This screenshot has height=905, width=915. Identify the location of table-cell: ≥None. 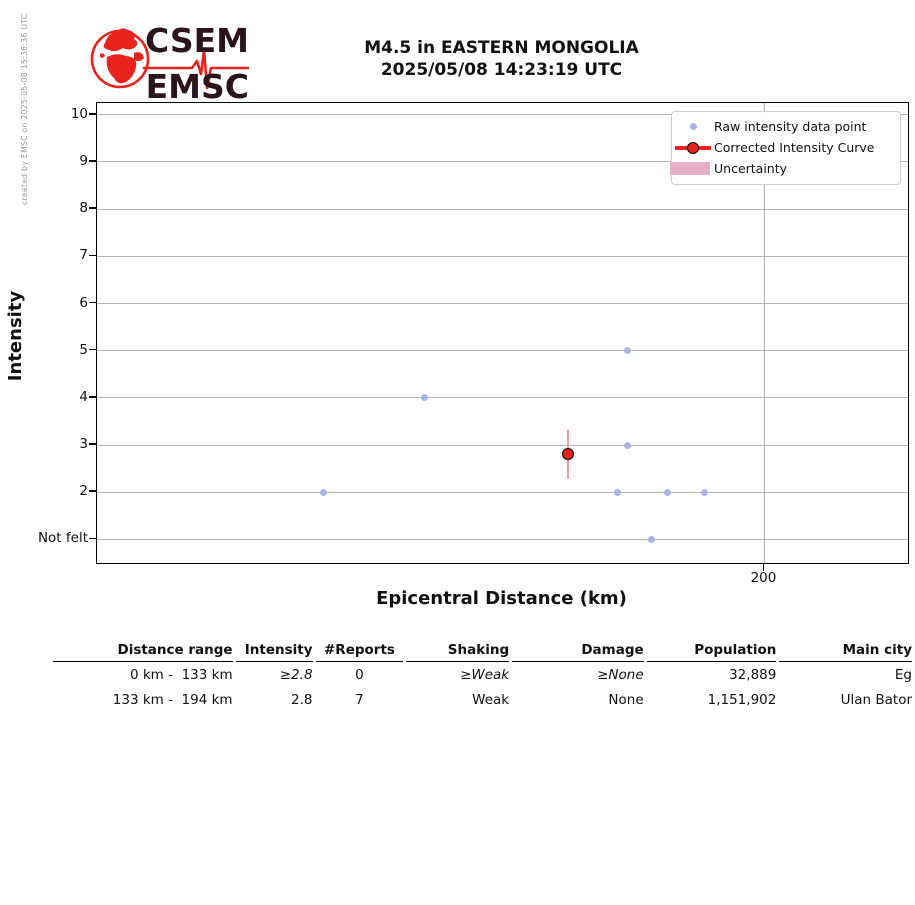
(620, 674).